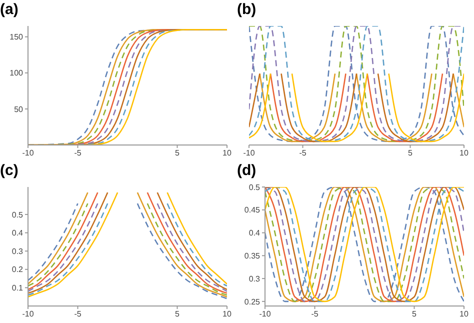  Describe the element at coordinates (18, 269) in the screenshot. I see `y-tick-label: 0.2` at that location.